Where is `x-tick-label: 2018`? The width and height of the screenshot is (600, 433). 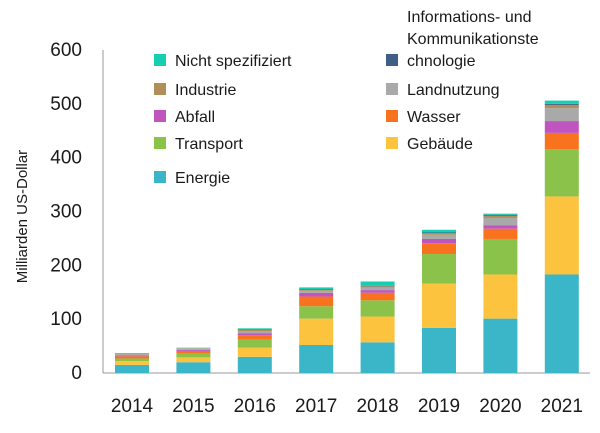
x-tick-label: 2018 is located at coordinates (377, 406).